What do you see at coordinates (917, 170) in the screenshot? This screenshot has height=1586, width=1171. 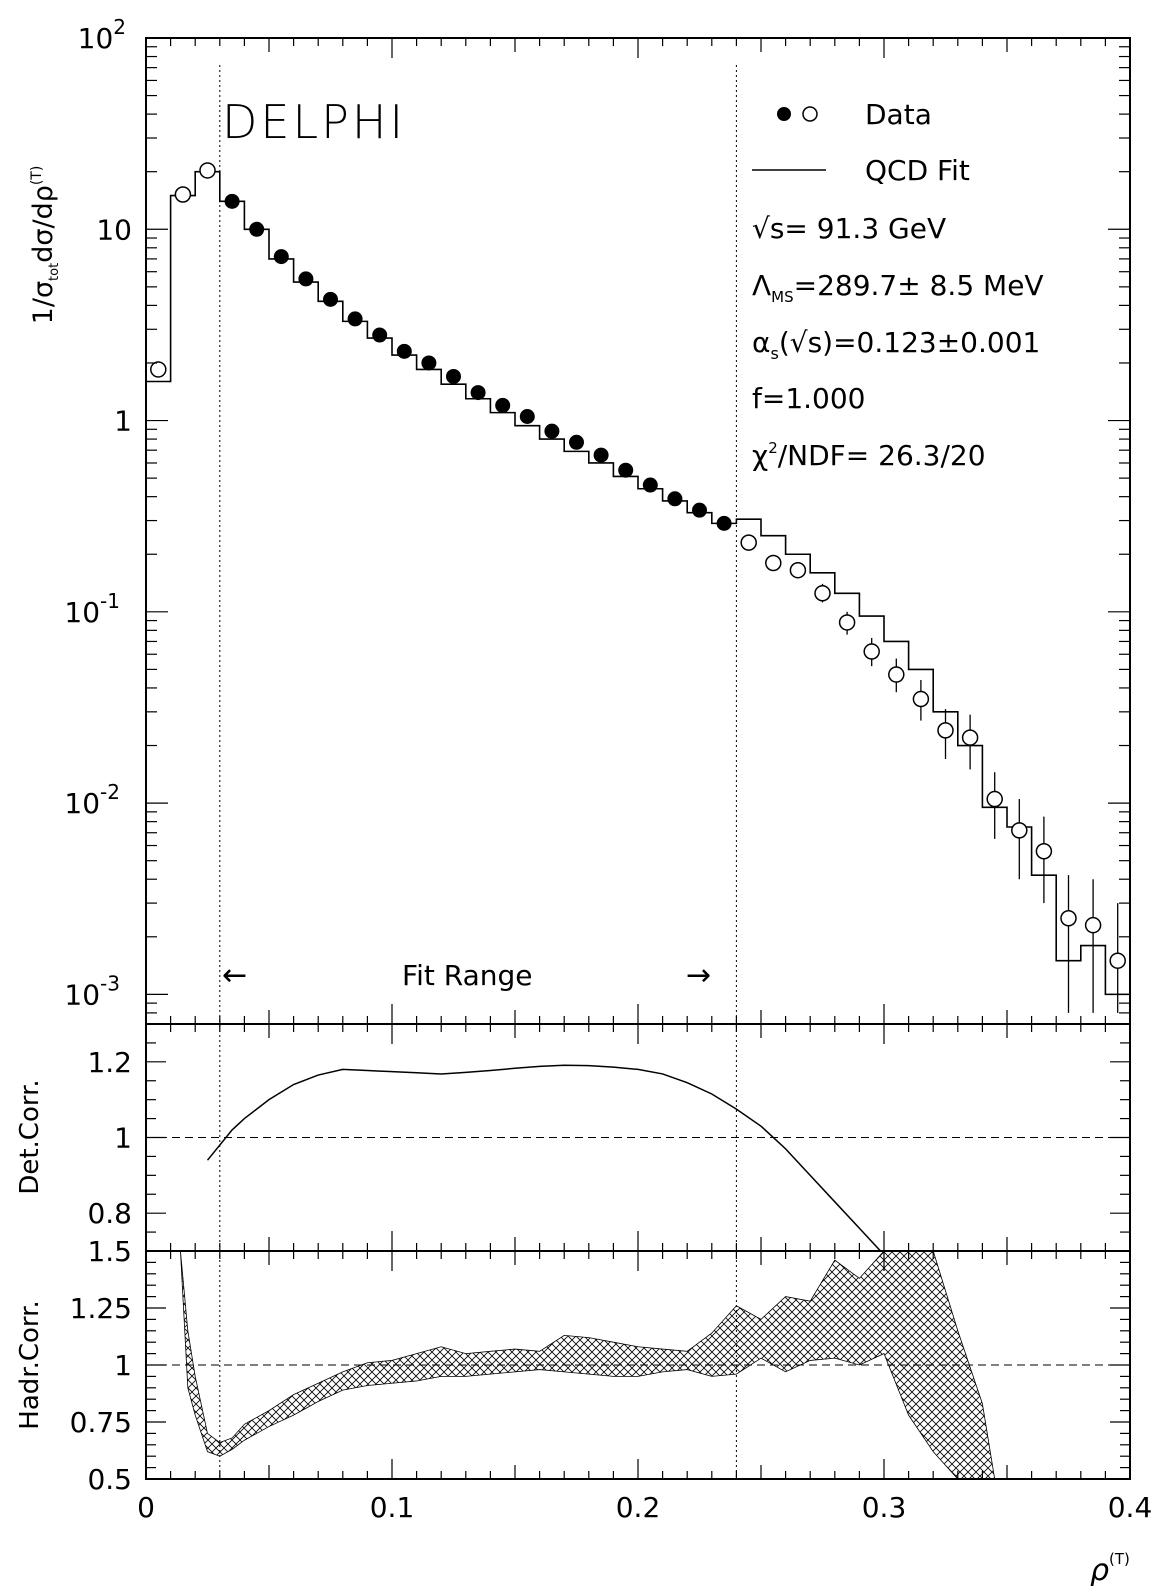 I see `legend-fit-label: QCD Fit` at bounding box center [917, 170].